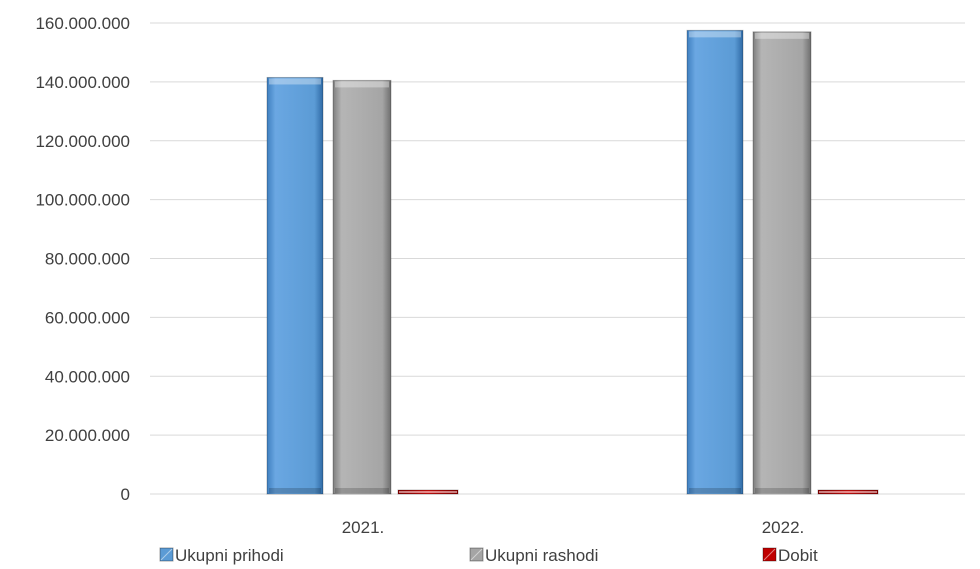 The width and height of the screenshot is (980, 569). I want to click on legend-item: Dobit, so click(790, 555).